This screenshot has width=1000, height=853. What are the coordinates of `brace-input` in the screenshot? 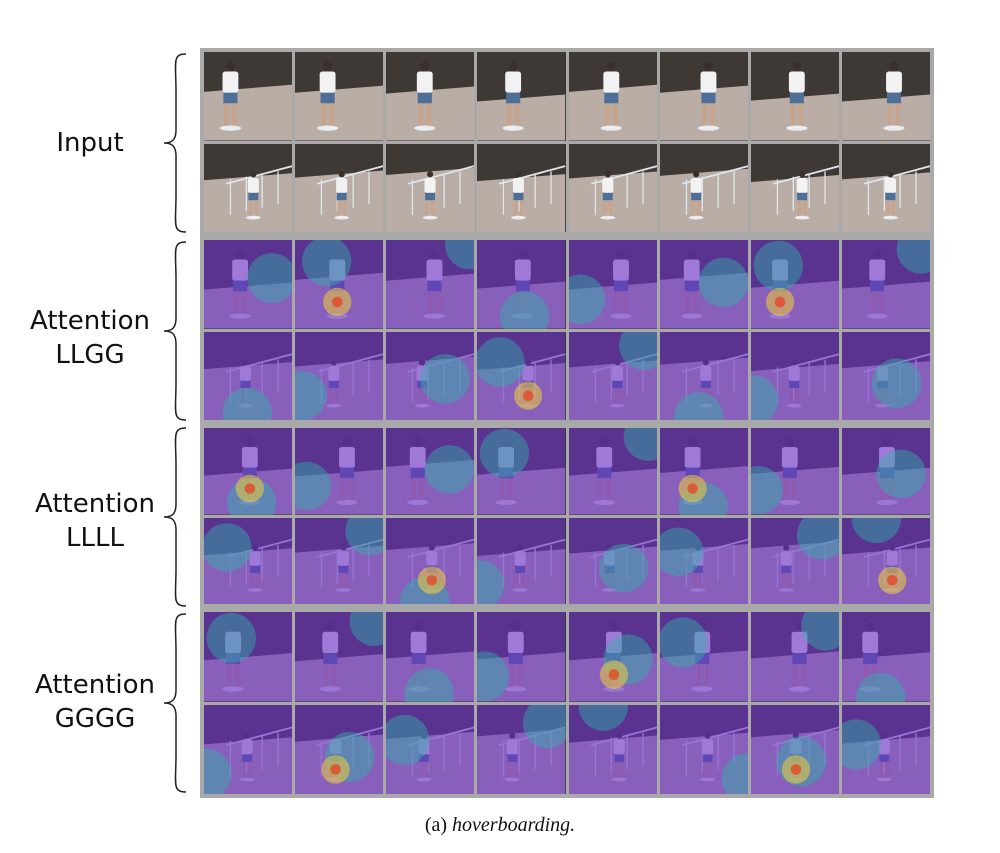 It's located at (175, 143).